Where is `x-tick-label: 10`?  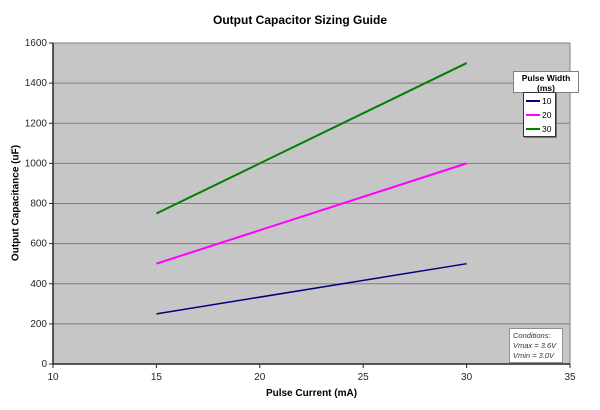
x-tick-label: 10 is located at coordinates (53, 377).